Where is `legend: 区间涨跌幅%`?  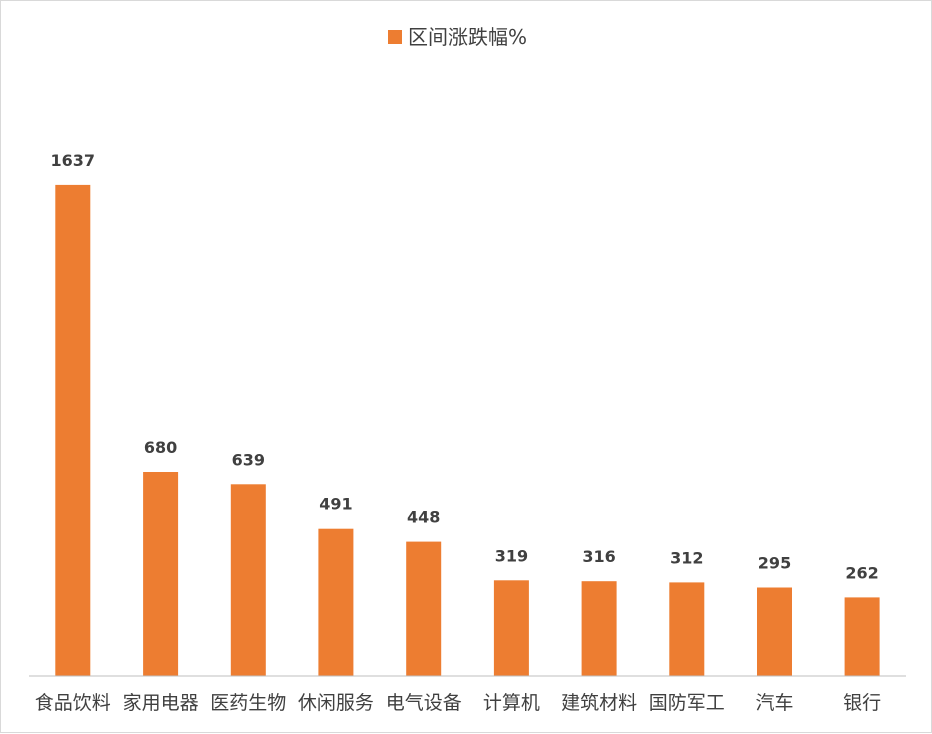
legend: 区间涨跌幅% is located at coordinates (457, 37).